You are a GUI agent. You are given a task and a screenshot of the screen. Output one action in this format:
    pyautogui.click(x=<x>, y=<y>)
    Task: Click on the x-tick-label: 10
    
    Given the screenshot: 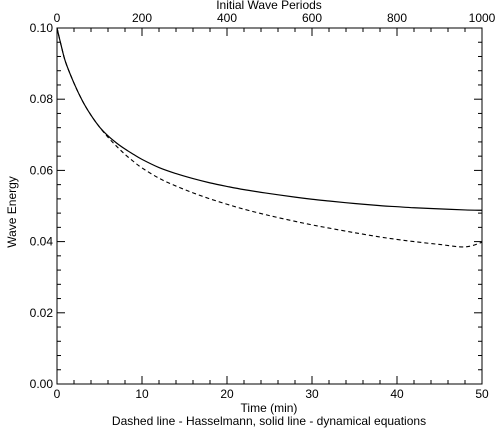 What is the action you would take?
    pyautogui.click(x=142, y=394)
    